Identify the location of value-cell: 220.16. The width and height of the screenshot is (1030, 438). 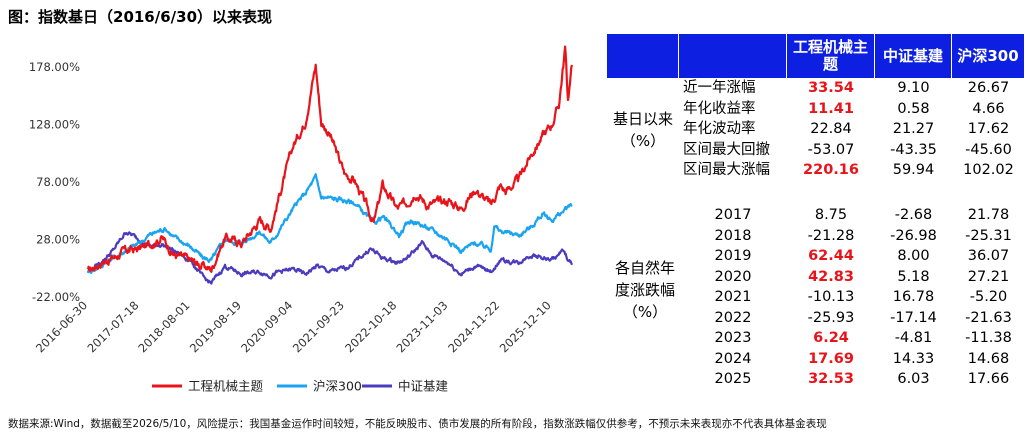
(831, 170).